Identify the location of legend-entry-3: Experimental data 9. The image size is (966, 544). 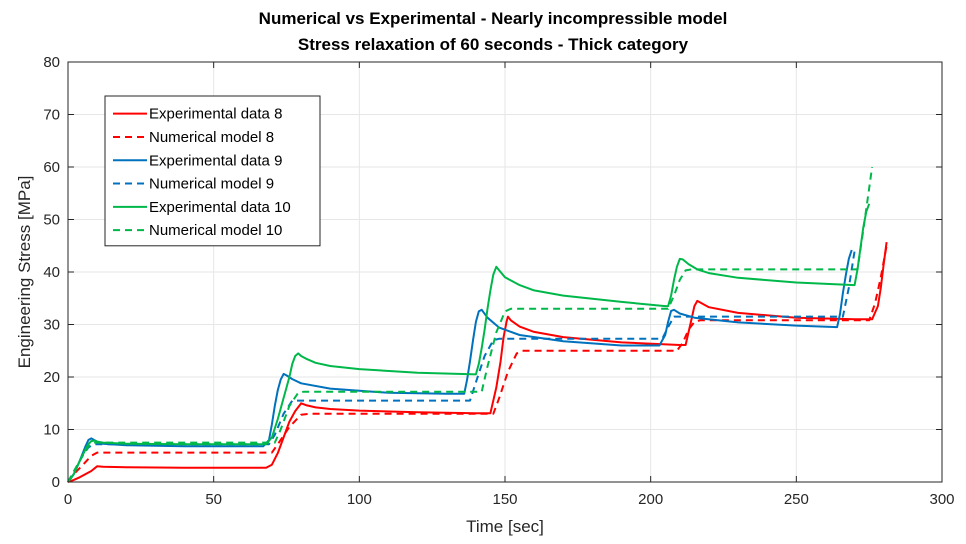
(215, 160).